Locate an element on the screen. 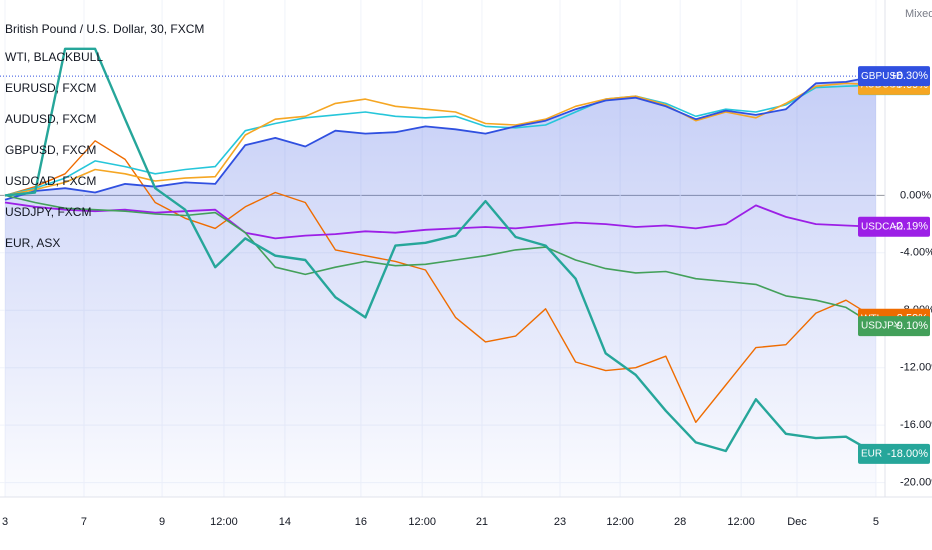  x-tick-label: 7 is located at coordinates (84, 522).